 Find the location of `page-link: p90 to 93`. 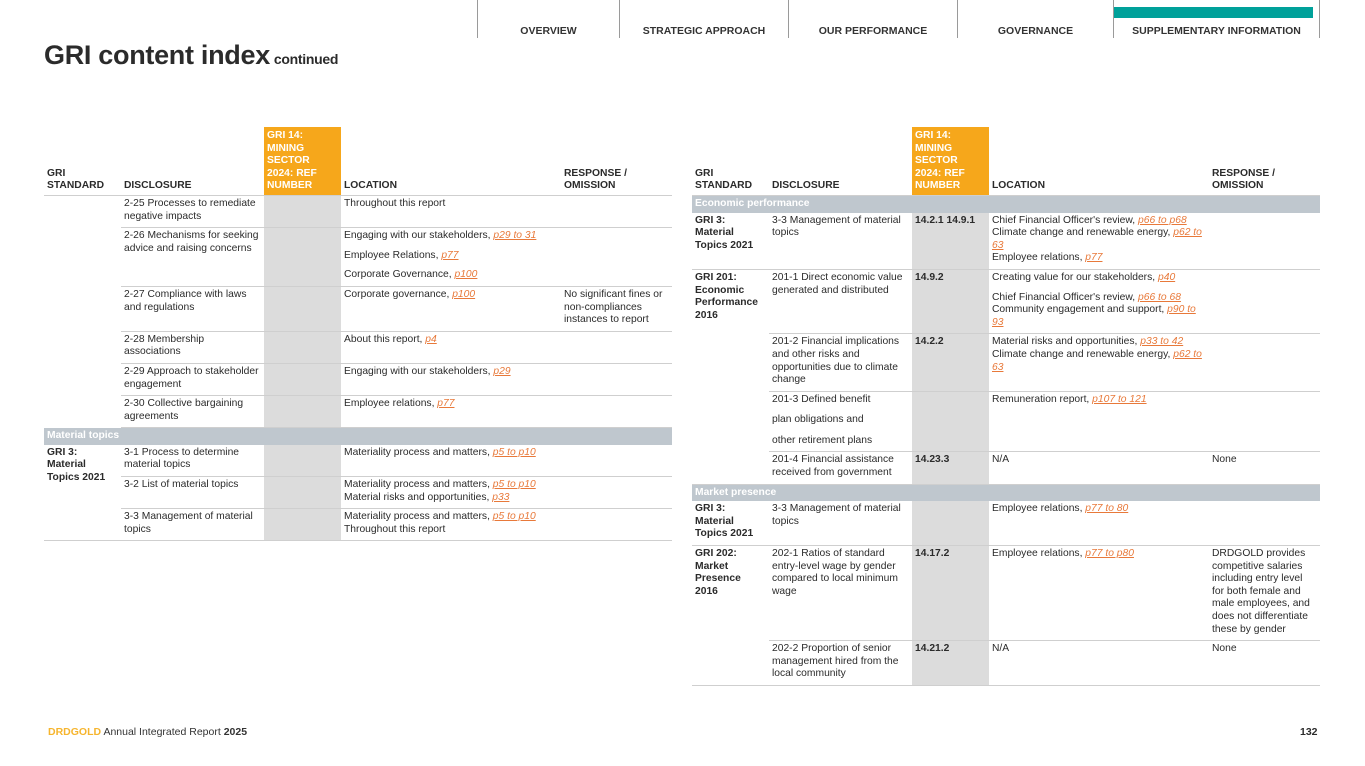

page-link: p90 to 93 is located at coordinates (1094, 316).